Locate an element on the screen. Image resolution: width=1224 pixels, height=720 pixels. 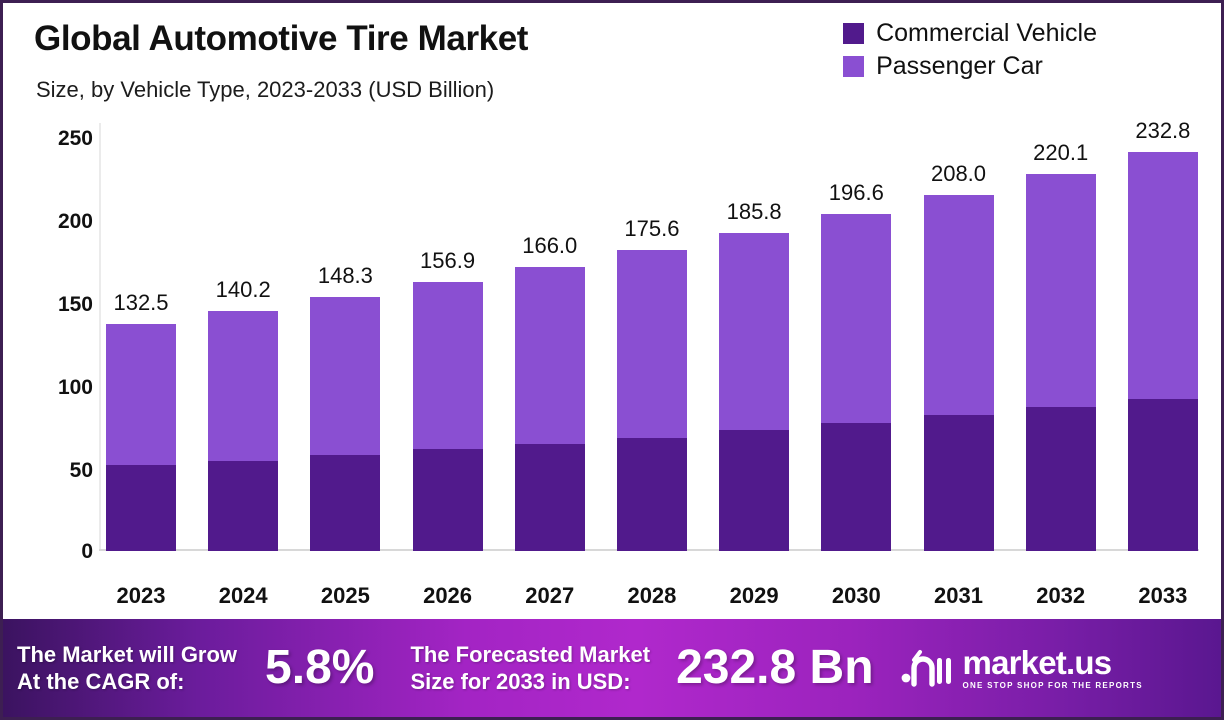
page-title: Global Automotive Tire Market is located at coordinates (281, 38).